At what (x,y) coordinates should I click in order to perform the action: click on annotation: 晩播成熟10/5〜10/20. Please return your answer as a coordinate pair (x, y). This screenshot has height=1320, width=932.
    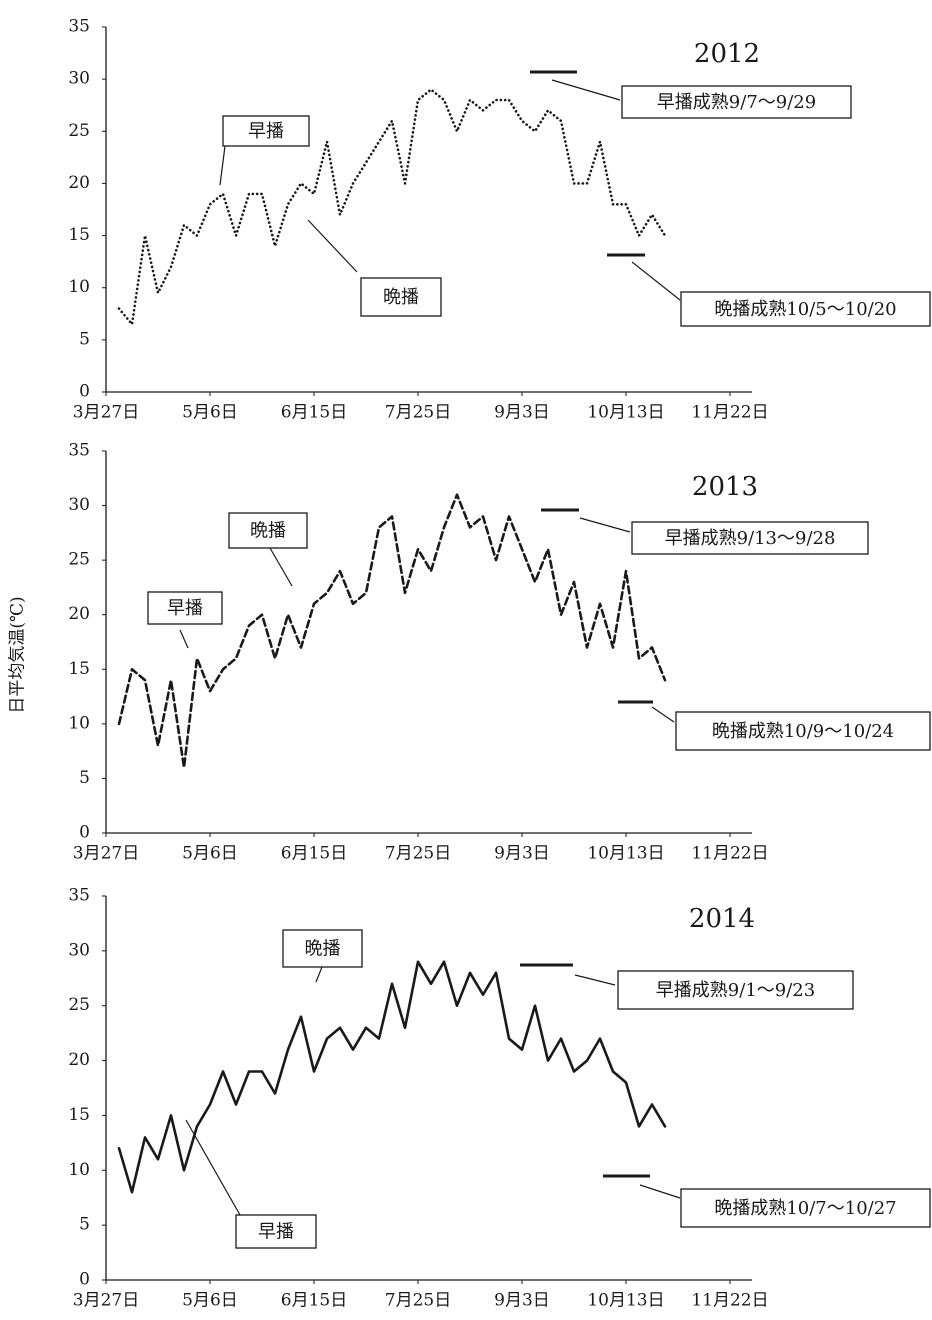
    Looking at the image, I should click on (805, 309).